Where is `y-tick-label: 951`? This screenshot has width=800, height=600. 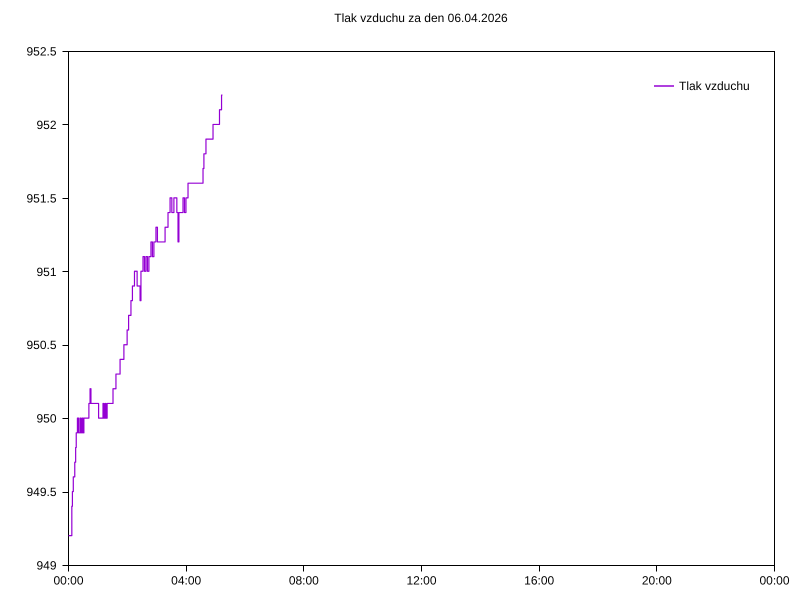
y-tick-label: 951 is located at coordinates (46, 271).